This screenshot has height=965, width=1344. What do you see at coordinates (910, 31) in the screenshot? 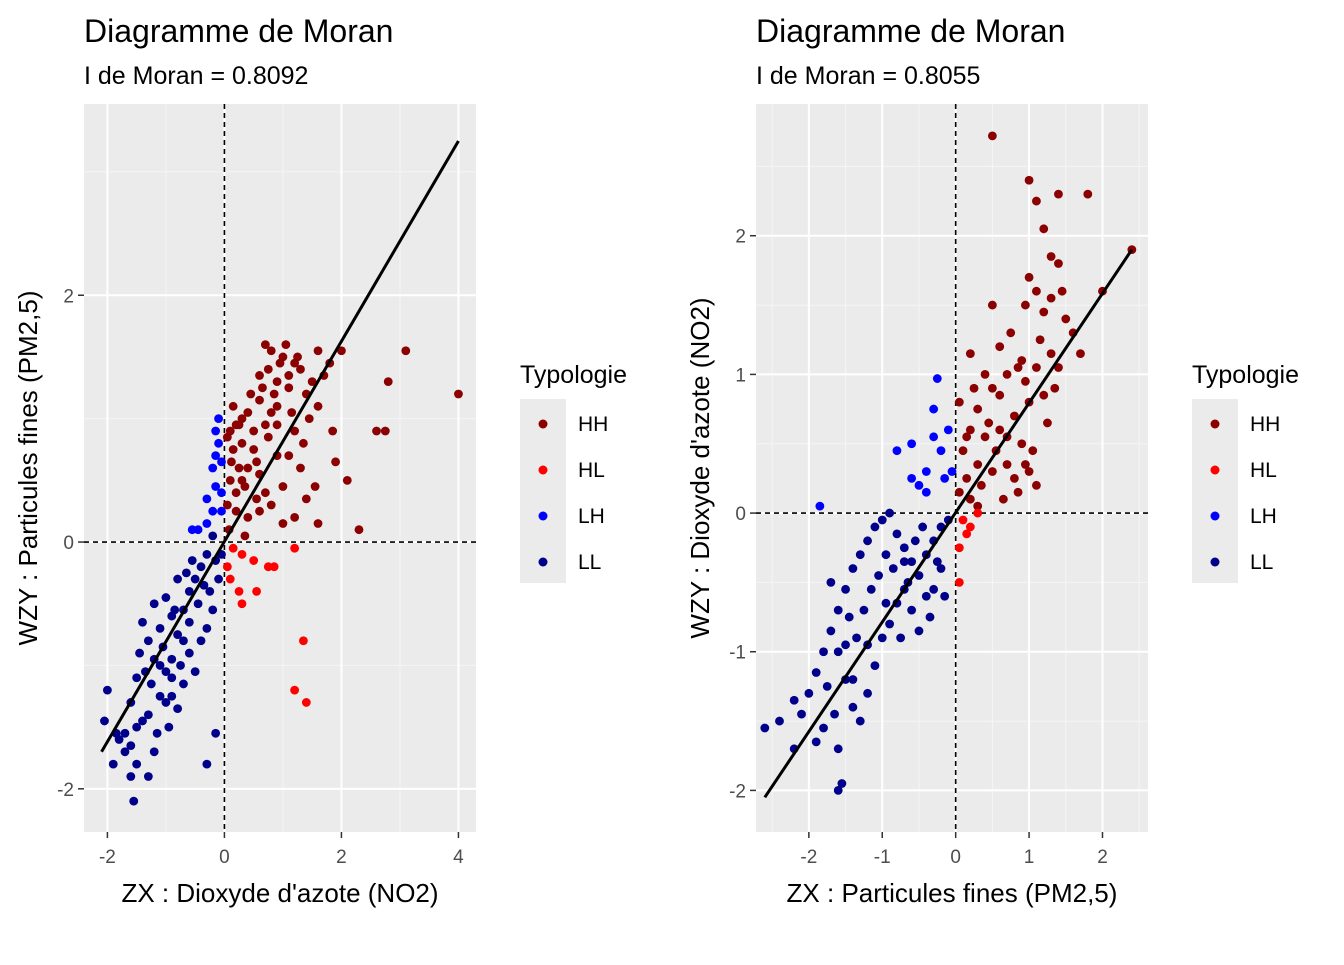
I see `right-plot-title: Diagramme de Moran` at bounding box center [910, 31].